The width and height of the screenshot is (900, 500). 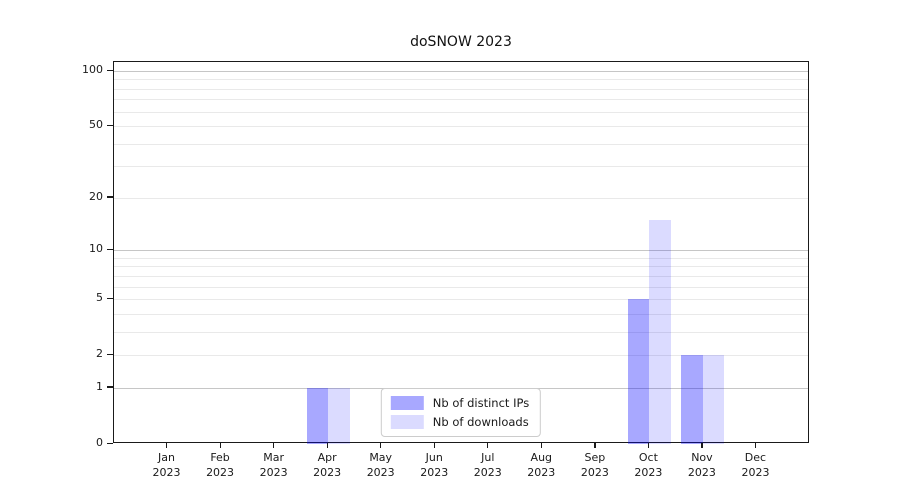 I want to click on legend-item-downloads: Nb of downloads, so click(x=459, y=422).